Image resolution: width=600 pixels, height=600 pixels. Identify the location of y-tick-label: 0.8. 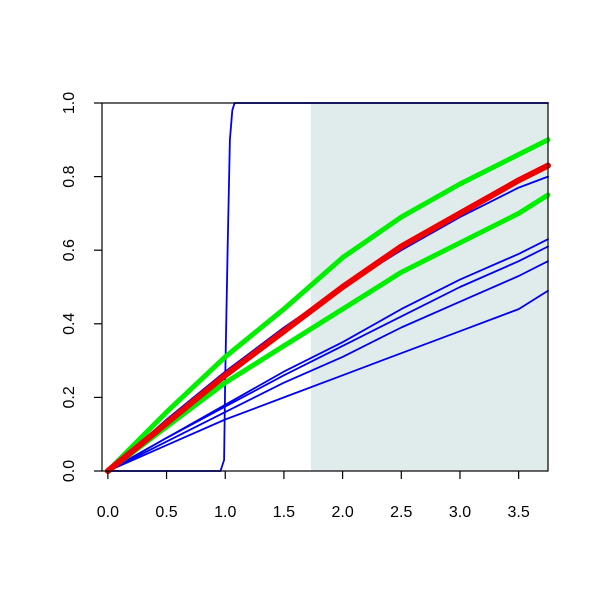
(69, 176).